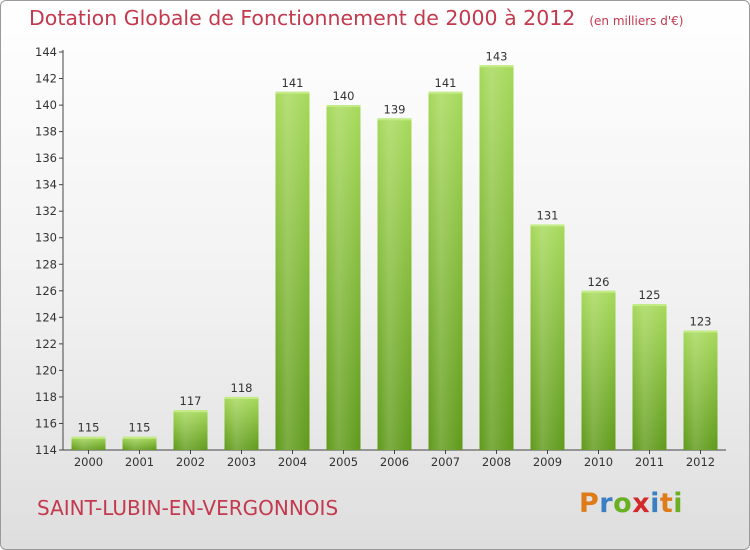 This screenshot has height=550, width=750. What do you see at coordinates (46, 185) in the screenshot?
I see `y-tick-label: 134` at bounding box center [46, 185].